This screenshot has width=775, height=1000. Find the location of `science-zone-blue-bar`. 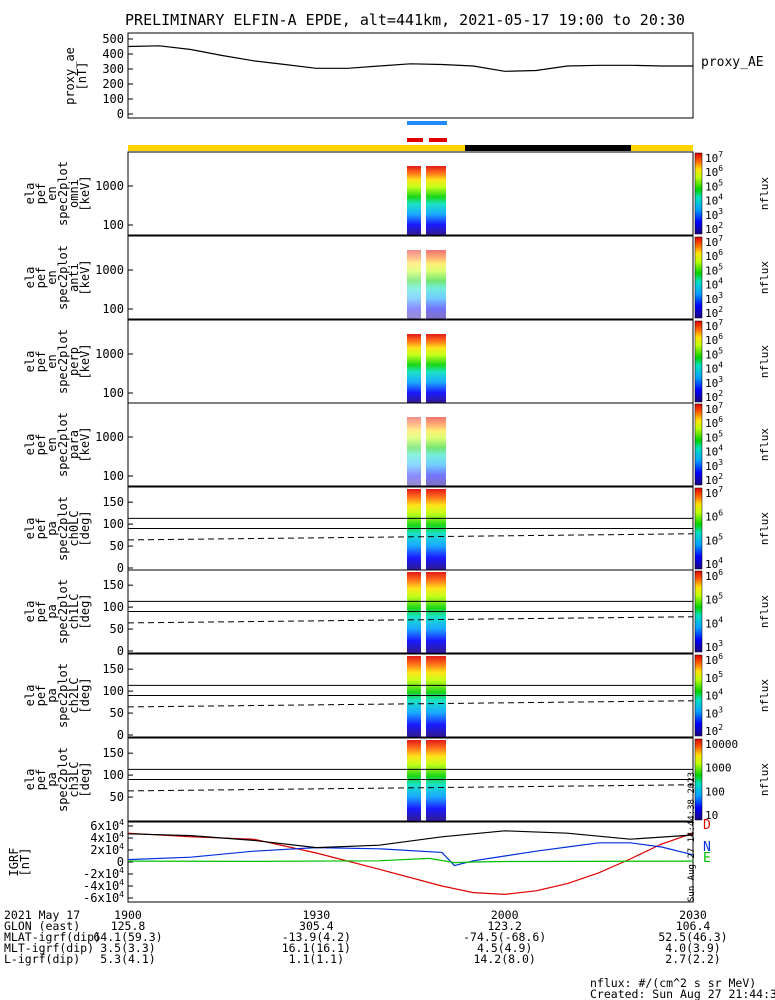

science-zone-blue-bar is located at coordinates (427, 123).